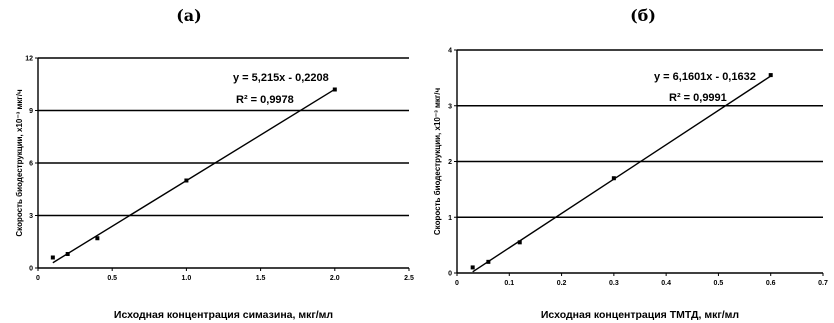 This screenshot has height=323, width=834. What do you see at coordinates (38, 278) in the screenshot?
I see `chart1-x-tick-label: 0` at bounding box center [38, 278].